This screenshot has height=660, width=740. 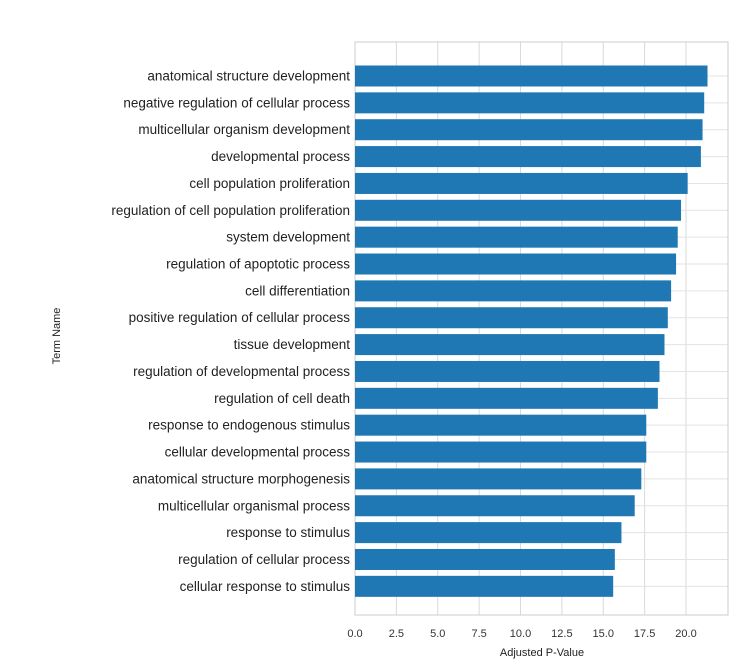 I want to click on y-tick-label: regulation of developmental process, so click(x=241, y=371).